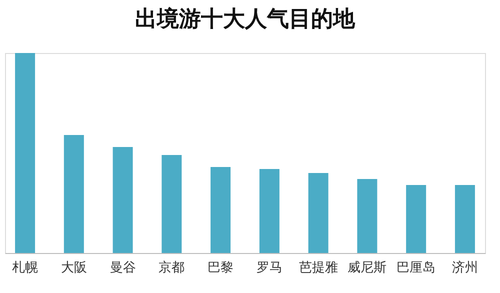 The image size is (500, 293). What do you see at coordinates (245, 19) in the screenshot?
I see `chart-title: 出境游十大人气目的地` at bounding box center [245, 19].